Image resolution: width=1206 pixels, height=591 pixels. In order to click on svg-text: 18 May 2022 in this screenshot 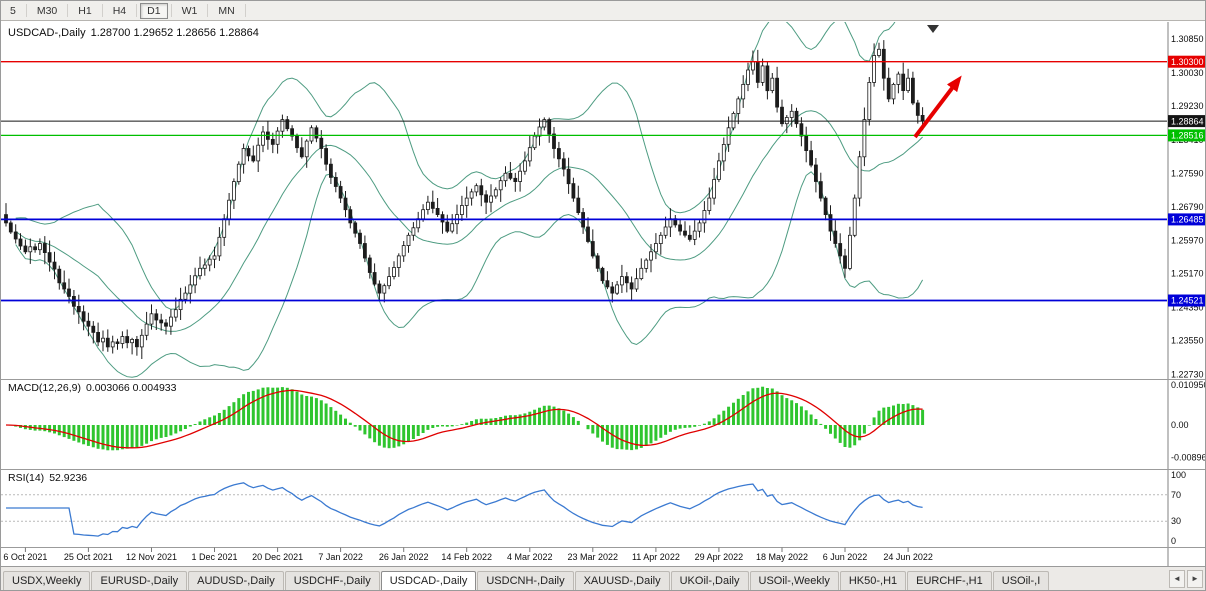, I will do `click(782, 557)`.